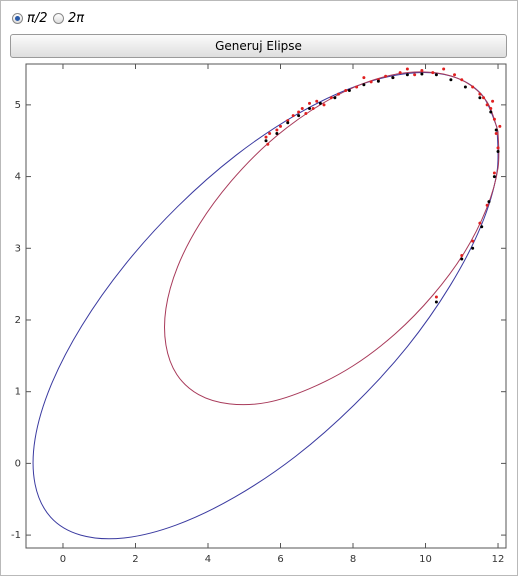 The height and width of the screenshot is (576, 518). I want to click on y-tick-label: 4, so click(18, 177).